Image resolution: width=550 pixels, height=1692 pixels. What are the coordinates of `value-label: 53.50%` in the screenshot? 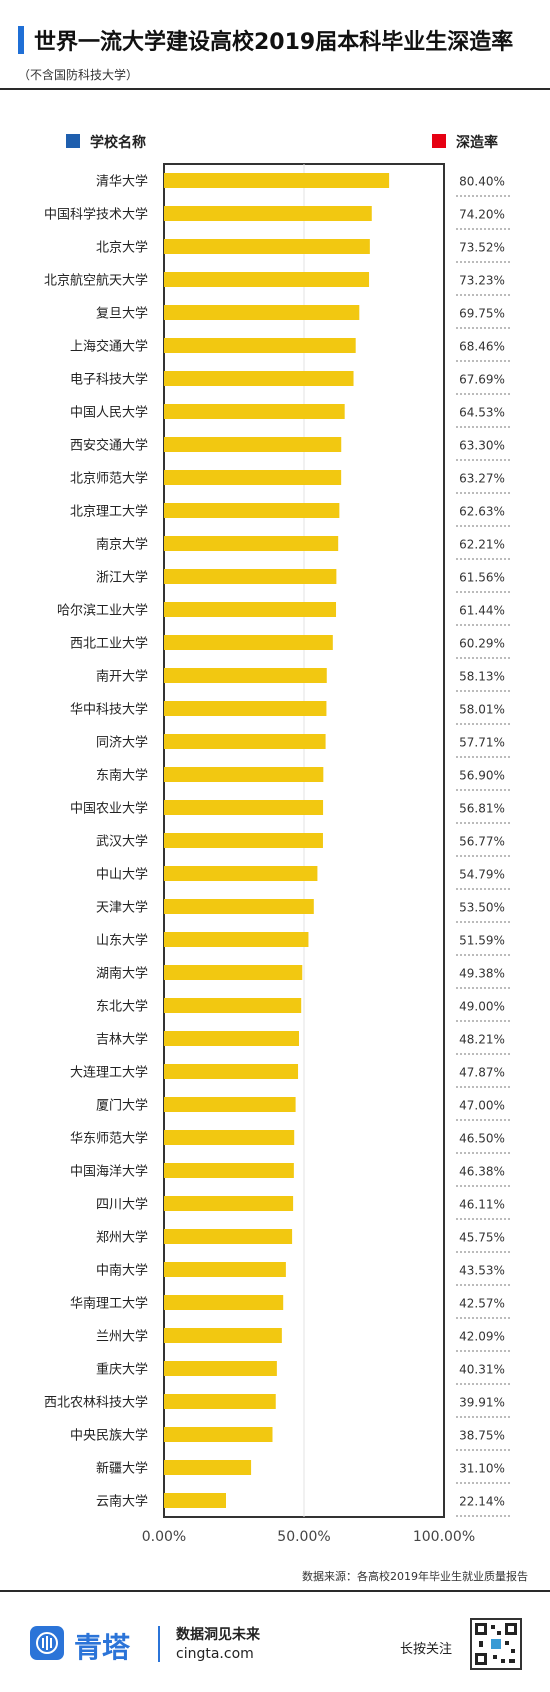 It's located at (482, 908).